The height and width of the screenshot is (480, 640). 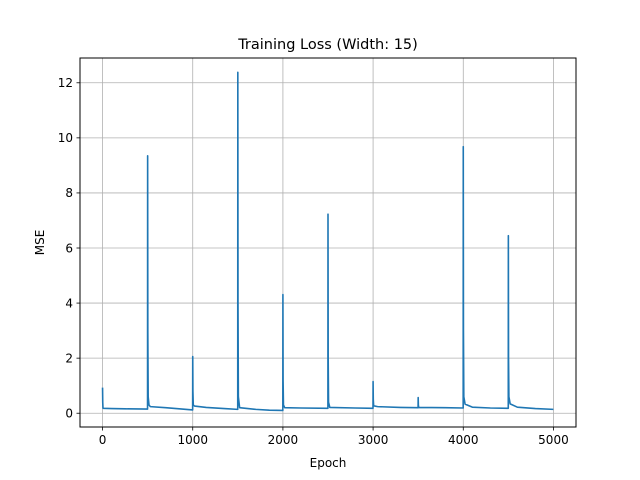 I want to click on y-axis: 0 2 4 6 8 10 12, so click(x=69, y=248).